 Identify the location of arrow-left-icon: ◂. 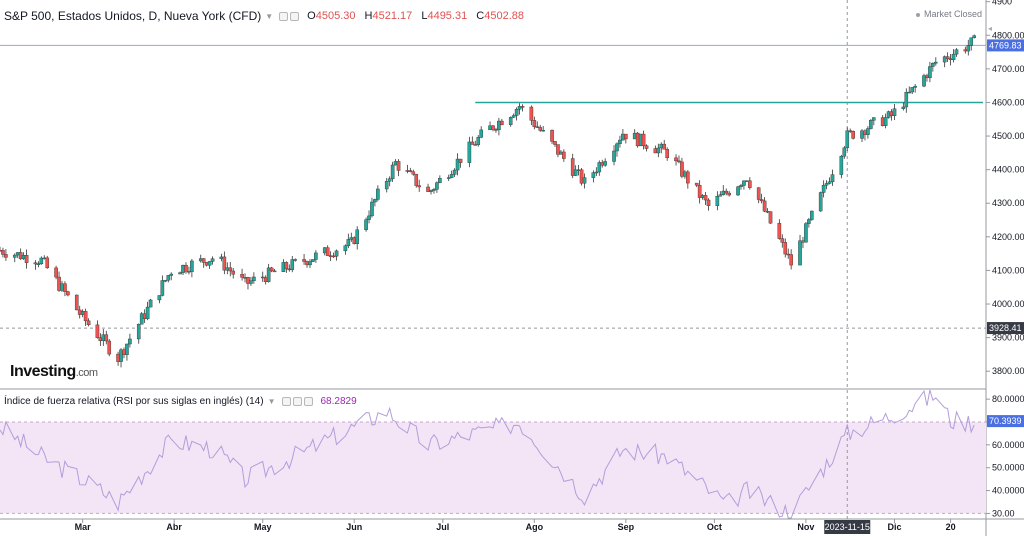
(990, 28).